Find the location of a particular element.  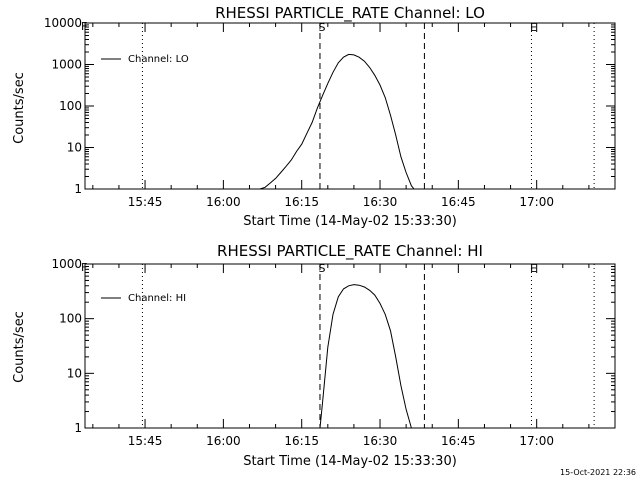

series-line-hi is located at coordinates (365, 356).